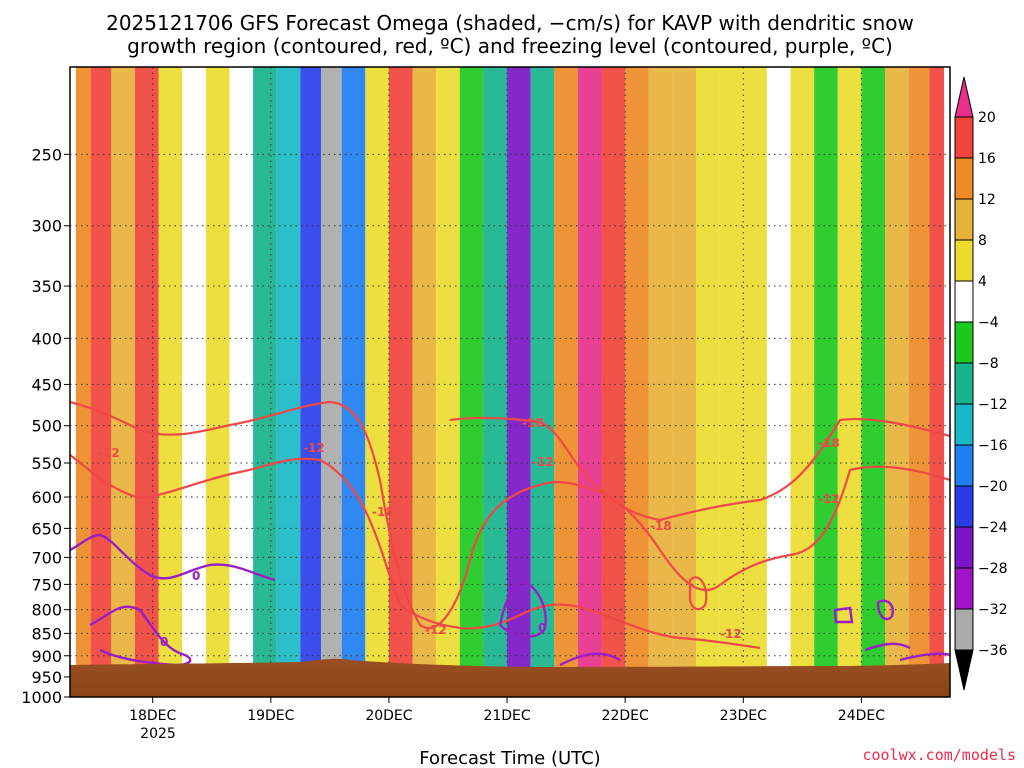 This screenshot has height=768, width=1024. What do you see at coordinates (698, 593) in the screenshot?
I see `dgz-contour-right` at bounding box center [698, 593].